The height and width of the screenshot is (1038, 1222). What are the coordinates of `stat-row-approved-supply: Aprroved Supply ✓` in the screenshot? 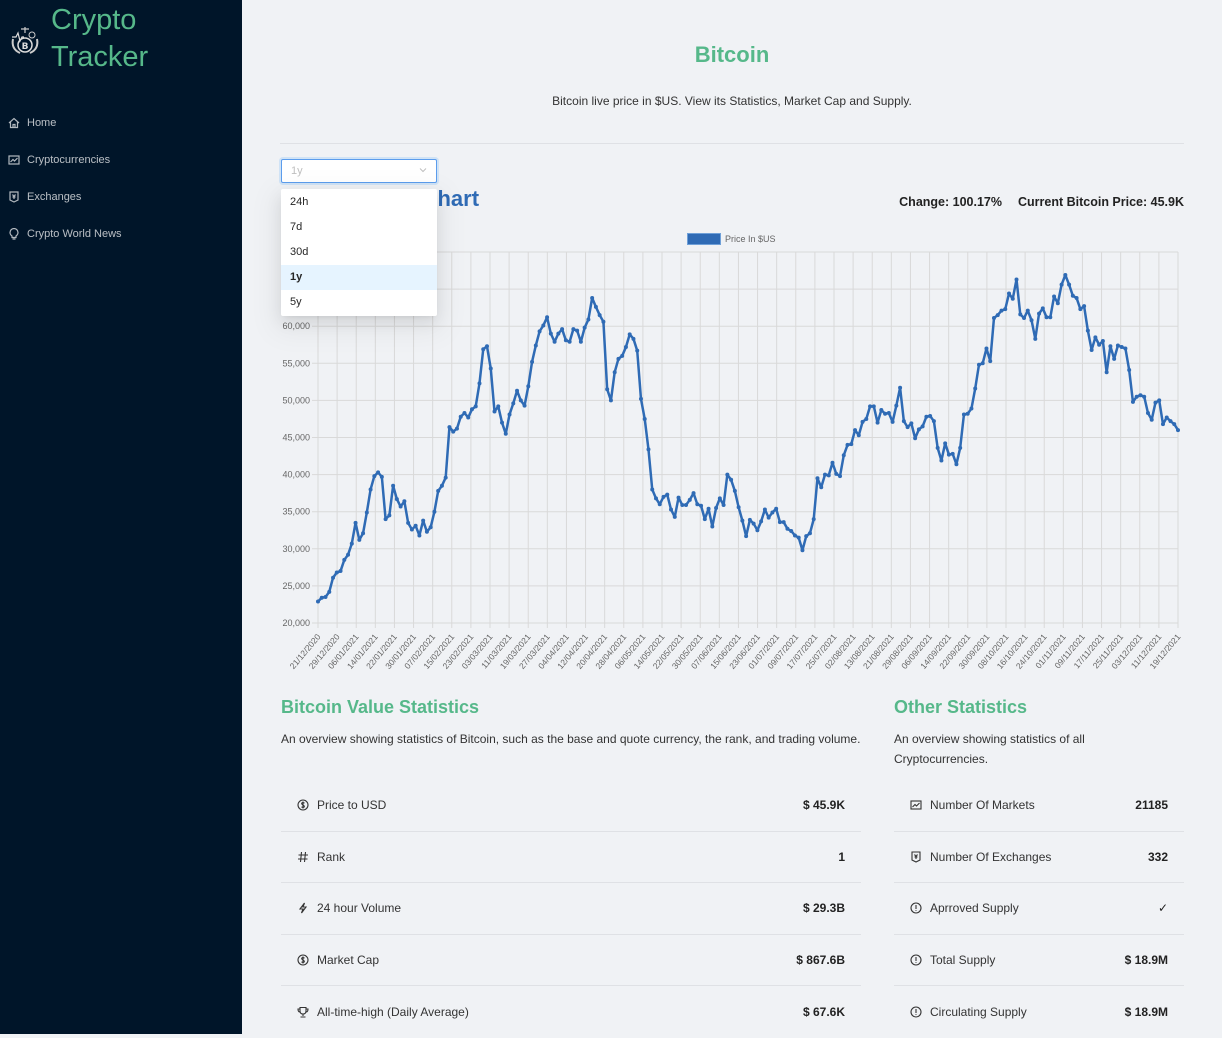 It's located at (1039, 909).